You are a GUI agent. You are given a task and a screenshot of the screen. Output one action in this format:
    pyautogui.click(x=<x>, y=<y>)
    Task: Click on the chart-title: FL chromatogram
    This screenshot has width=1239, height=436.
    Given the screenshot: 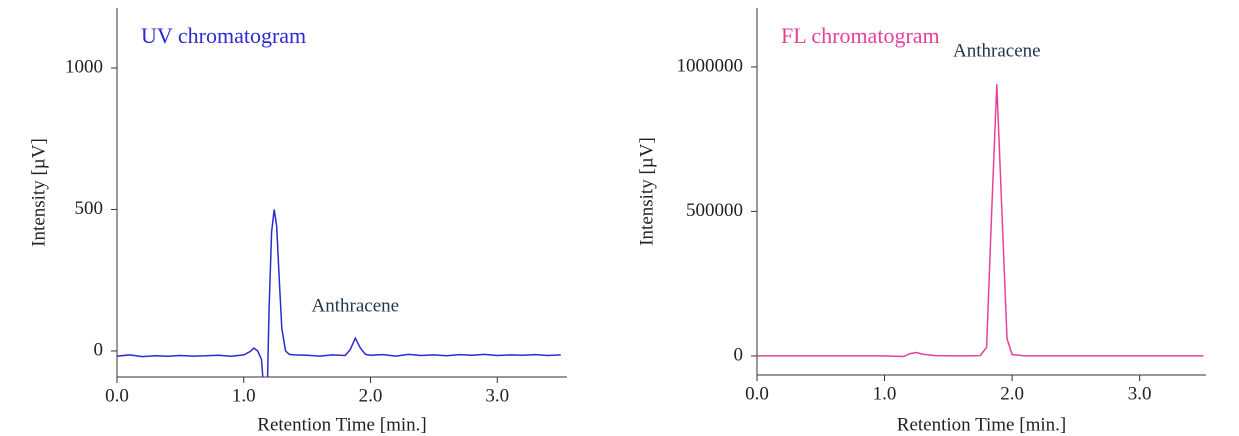 What is the action you would take?
    pyautogui.click(x=860, y=35)
    